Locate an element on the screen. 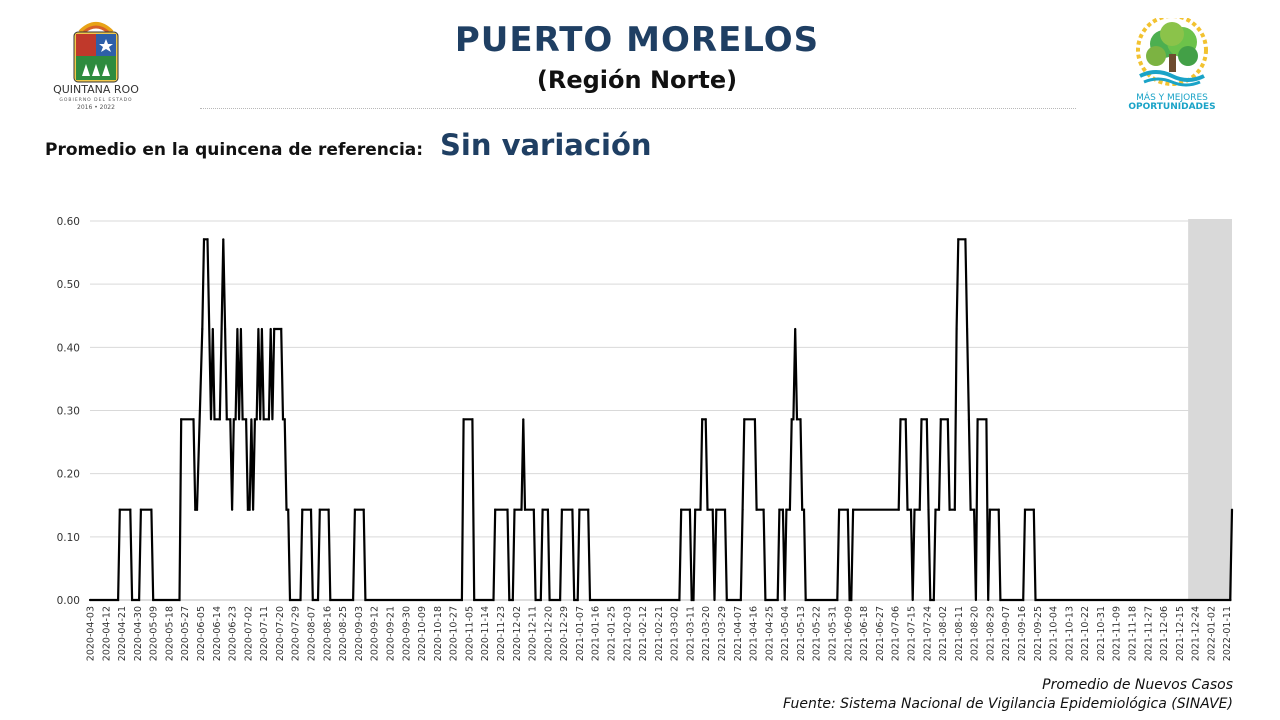  x-tick-label: 2020-10-09 is located at coordinates (422, 633).